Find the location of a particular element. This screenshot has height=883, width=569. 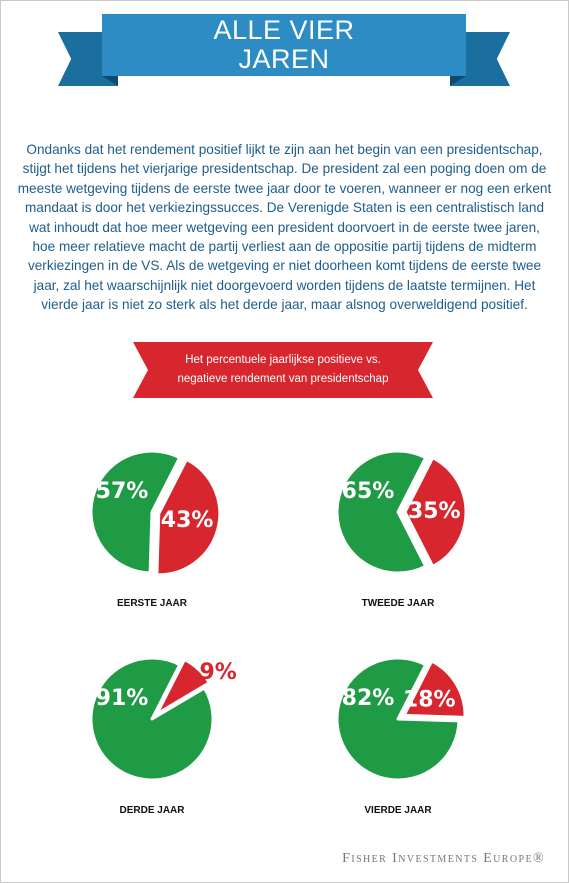

pie-label-positive: 65% is located at coordinates (368, 491).